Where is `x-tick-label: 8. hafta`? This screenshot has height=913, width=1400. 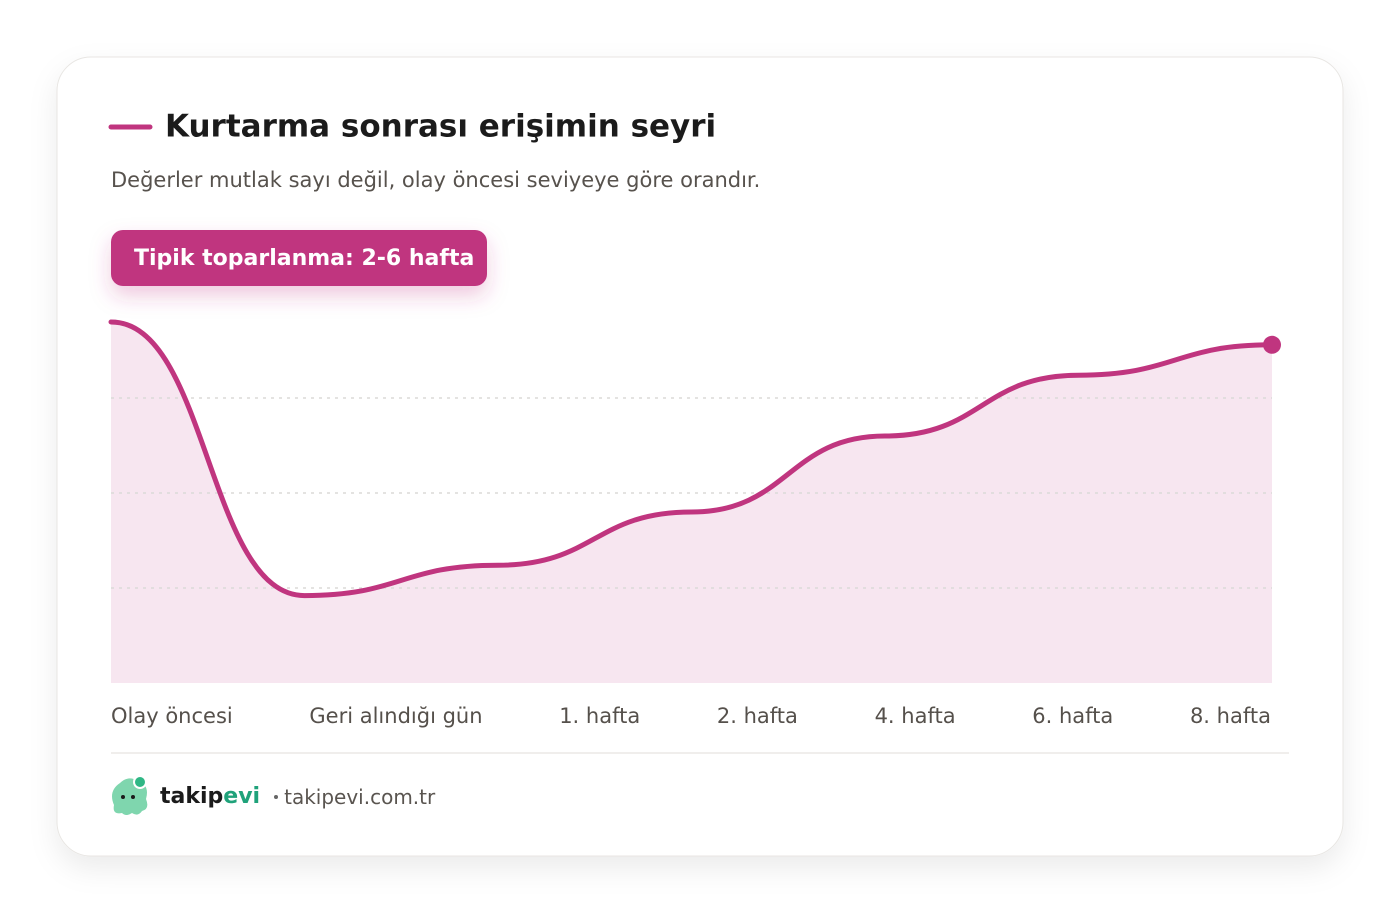
x-tick-label: 8. hafta is located at coordinates (1230, 716).